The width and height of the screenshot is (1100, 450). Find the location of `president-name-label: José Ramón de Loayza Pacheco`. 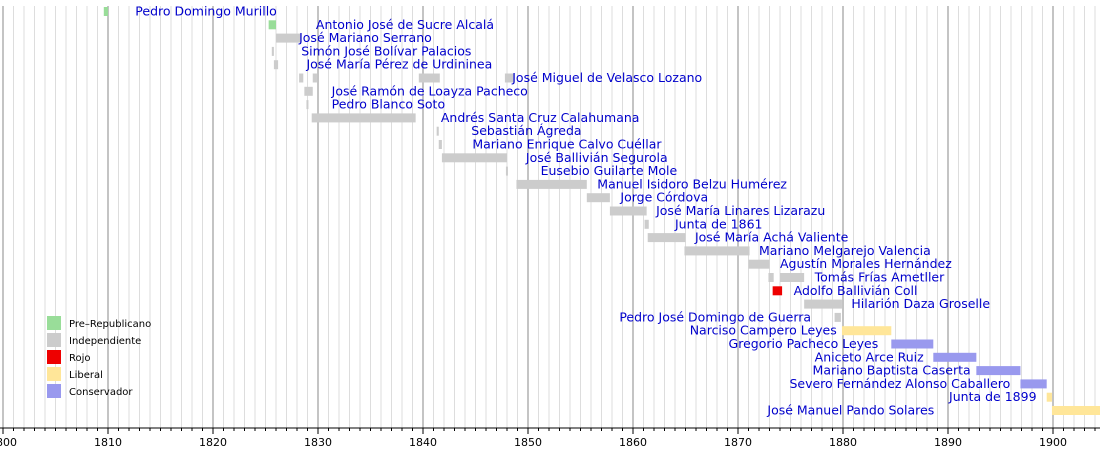

president-name-label: José Ramón de Loayza Pacheco is located at coordinates (429, 90).